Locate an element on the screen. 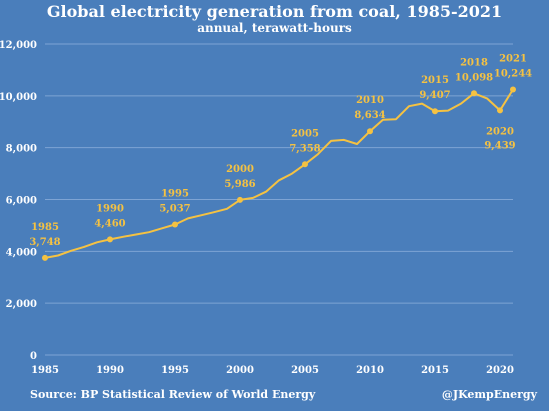  chart-subtitle: annual, terawatt-hours is located at coordinates (274, 28).